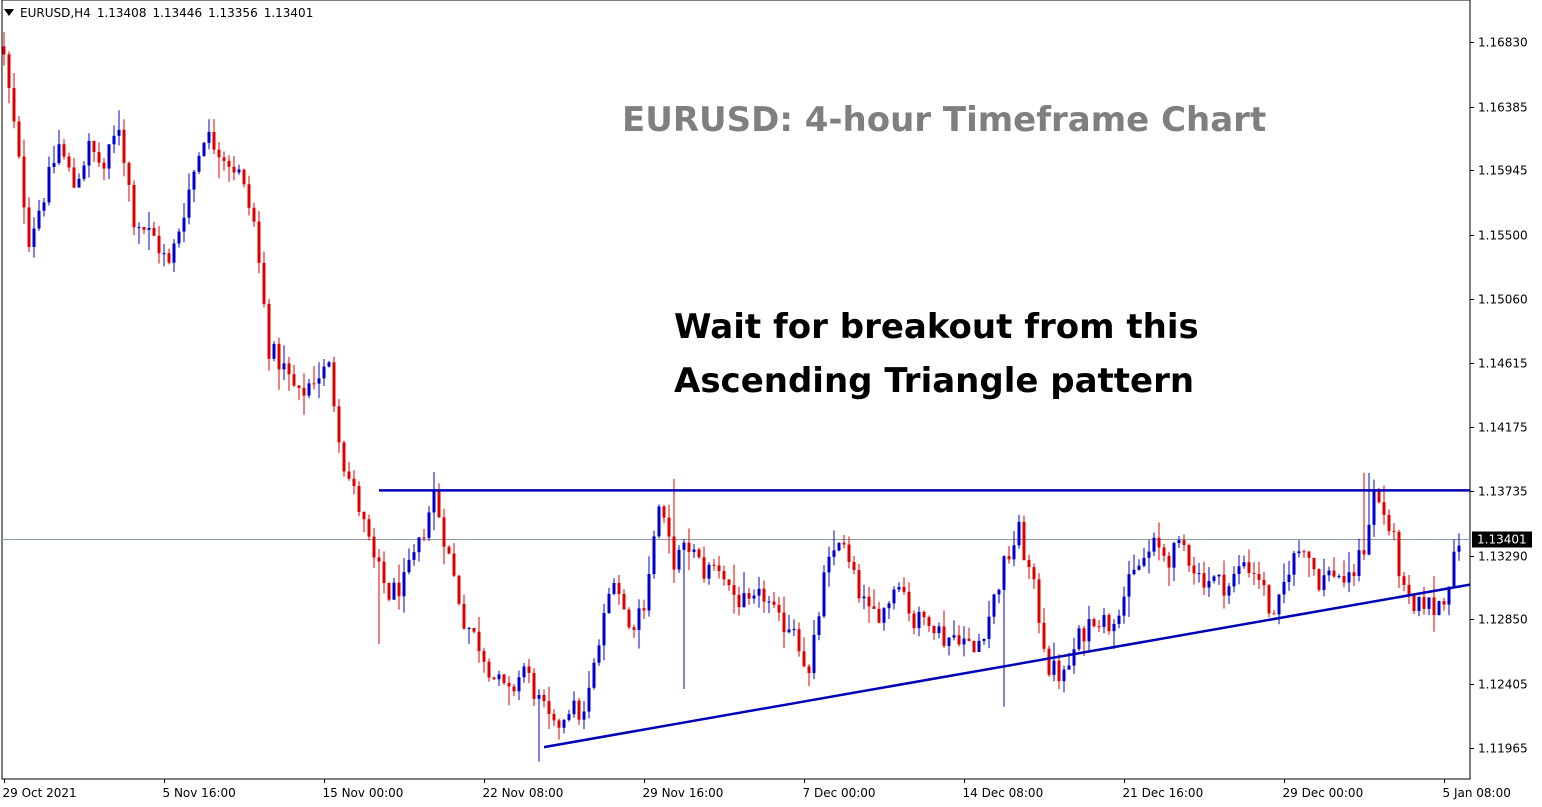 Image resolution: width=1542 pixels, height=807 pixels. What do you see at coordinates (1007, 666) in the screenshot?
I see `support-line` at bounding box center [1007, 666].